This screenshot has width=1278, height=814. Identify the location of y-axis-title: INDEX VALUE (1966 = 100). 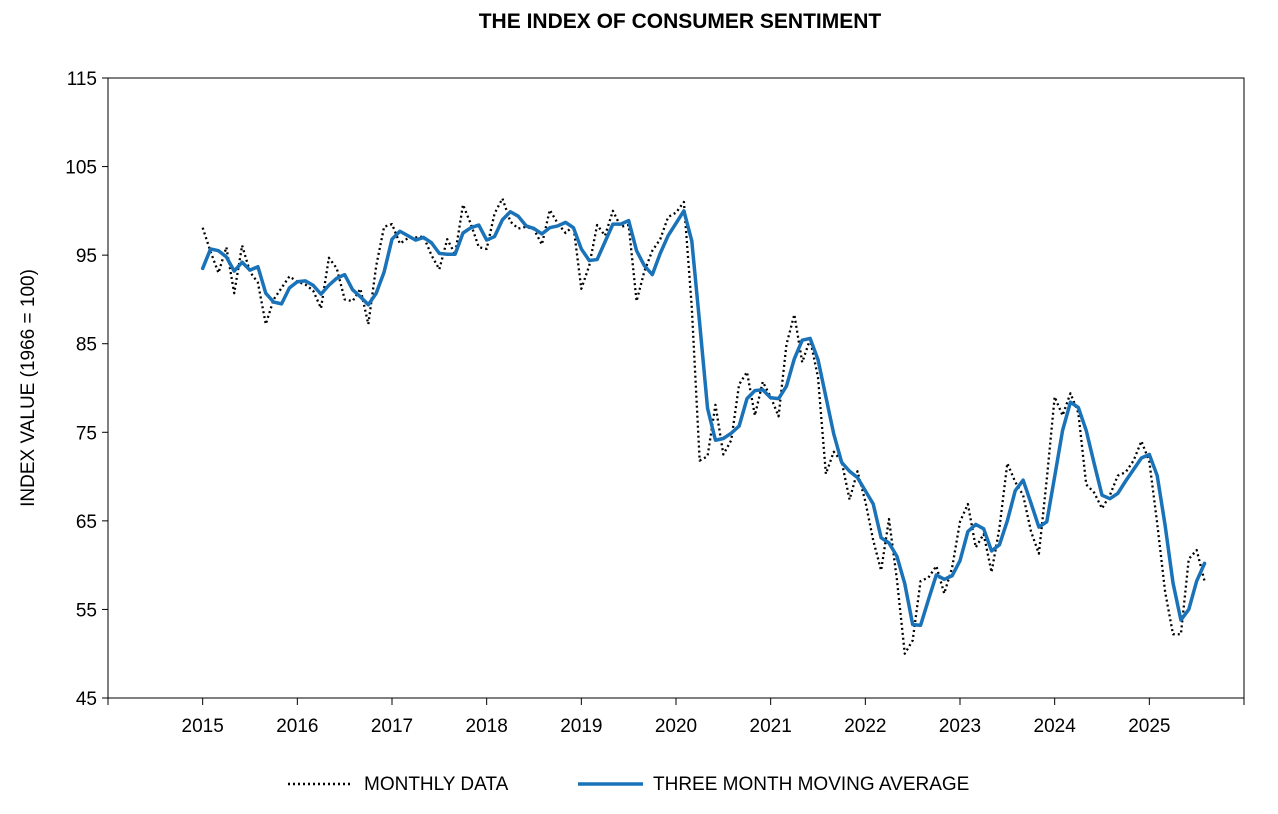
(28, 388).